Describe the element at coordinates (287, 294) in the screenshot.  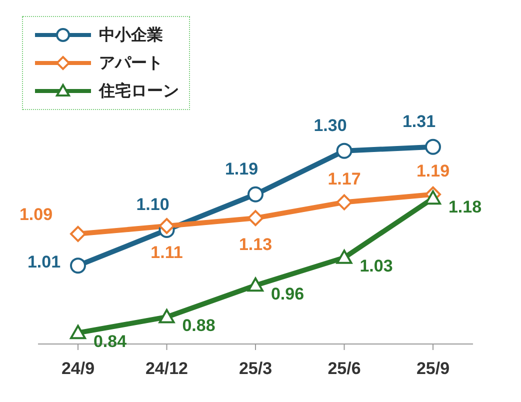
I see `data-label: 0.96` at that location.